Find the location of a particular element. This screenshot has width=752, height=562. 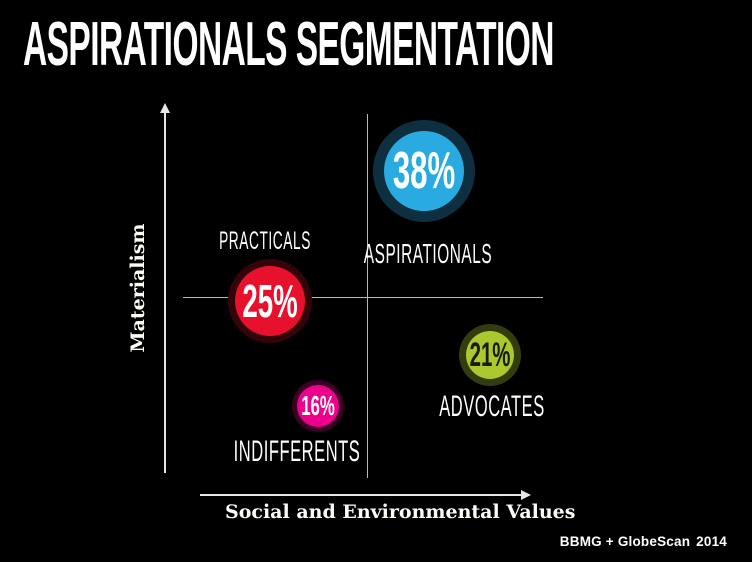

x-axis-label: Social and Environmental Values is located at coordinates (400, 512).